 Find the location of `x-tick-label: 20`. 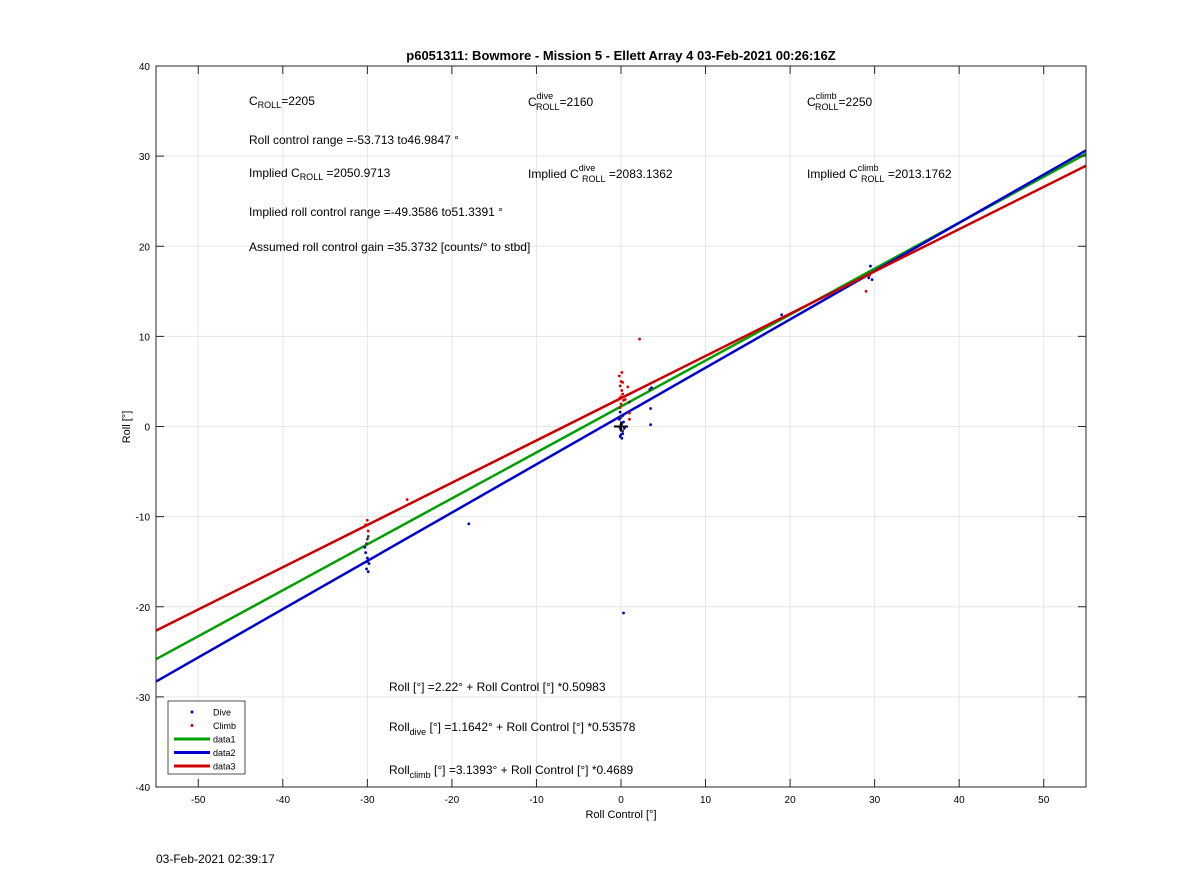

x-tick-label: 20 is located at coordinates (791, 800).